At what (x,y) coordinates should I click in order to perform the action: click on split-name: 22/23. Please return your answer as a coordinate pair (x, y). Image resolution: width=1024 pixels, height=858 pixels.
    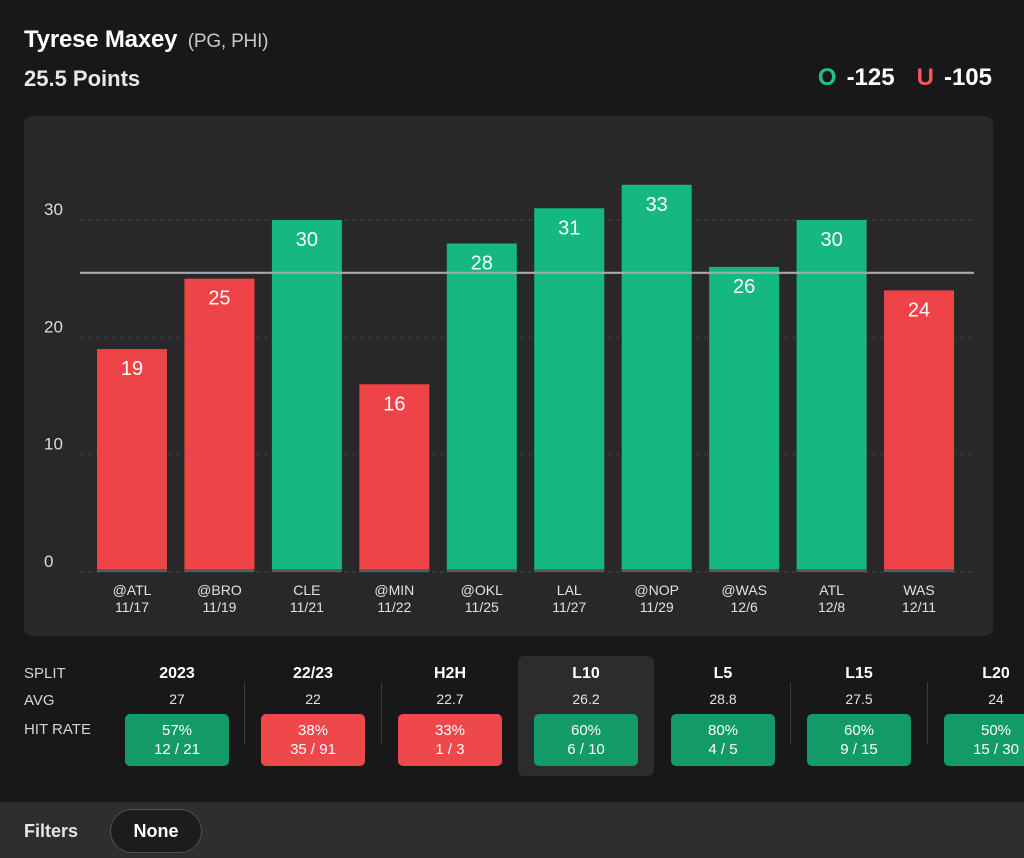
    Looking at the image, I should click on (313, 673).